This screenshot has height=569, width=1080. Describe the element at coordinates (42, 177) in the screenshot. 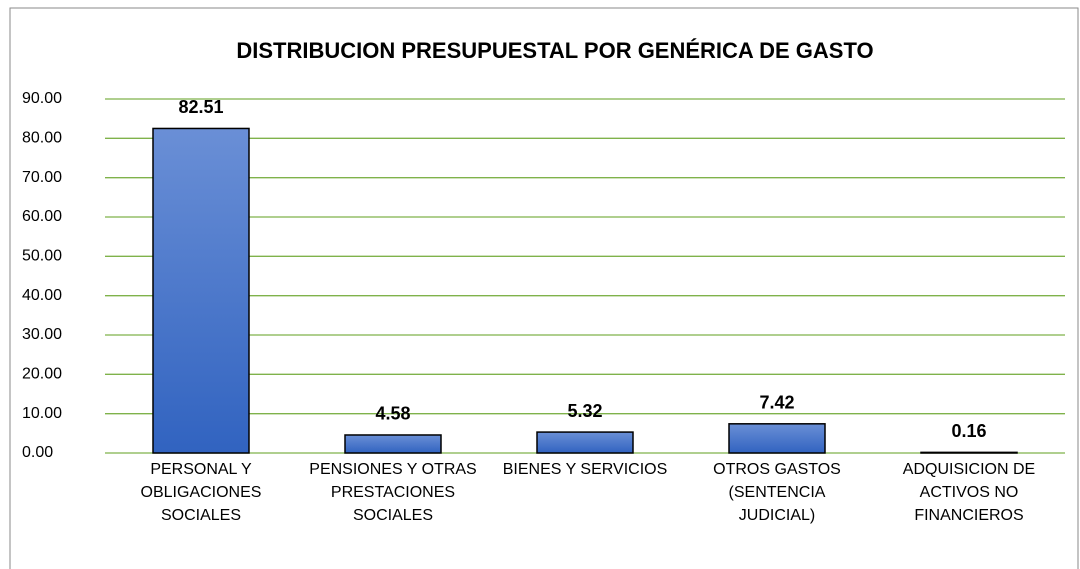

I see `y-tick-label: 70.00` at that location.